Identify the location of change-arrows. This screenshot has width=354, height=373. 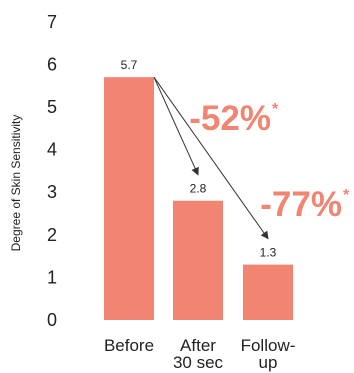
(211, 158).